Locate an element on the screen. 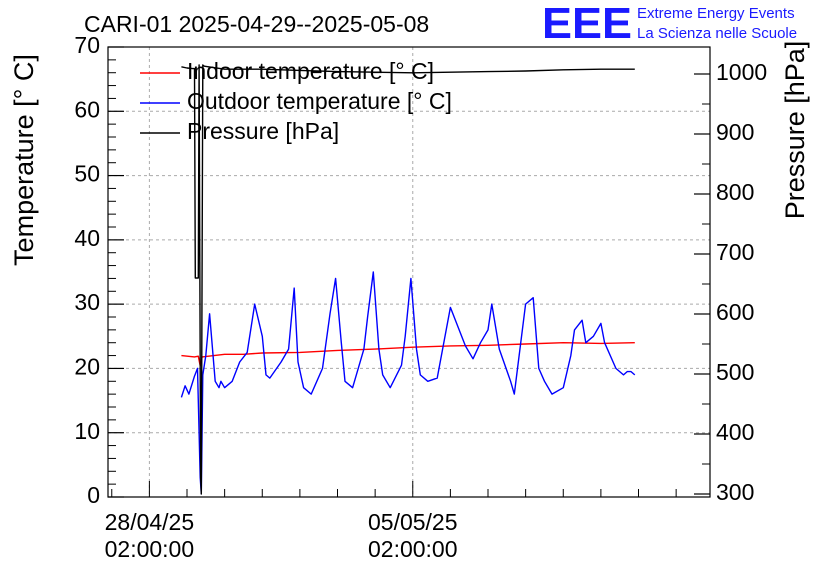  x-tick-label-date: 05/05/25 is located at coordinates (413, 522).